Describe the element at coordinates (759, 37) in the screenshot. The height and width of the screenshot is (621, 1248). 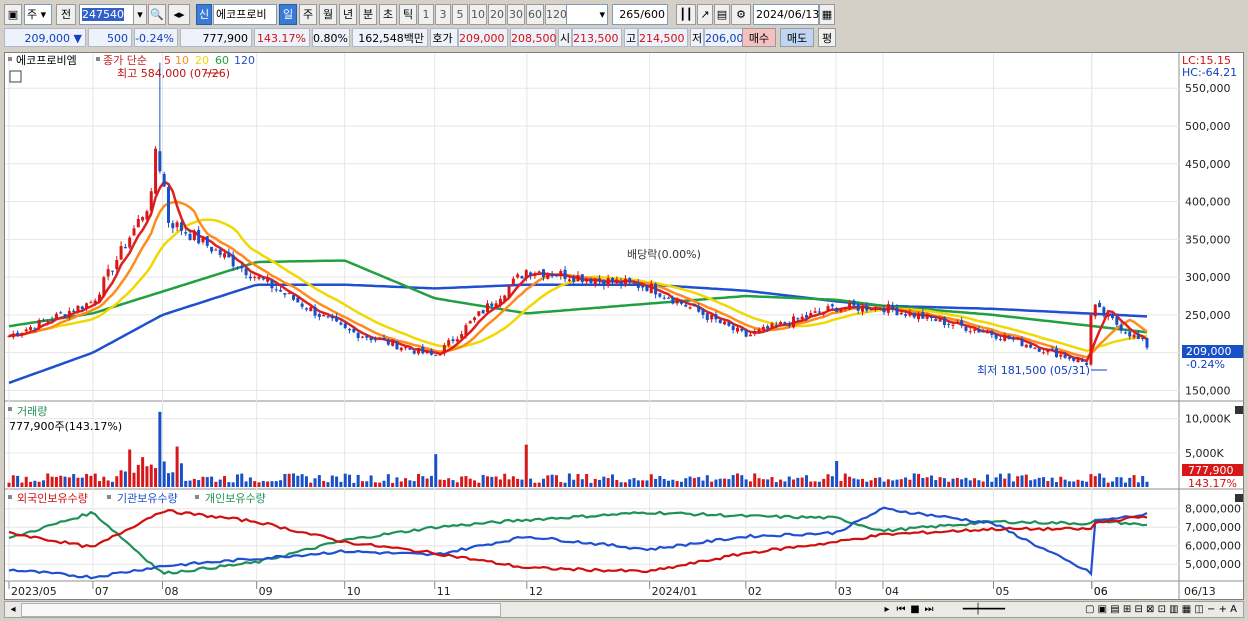
I see `buy-button: 매수` at that location.